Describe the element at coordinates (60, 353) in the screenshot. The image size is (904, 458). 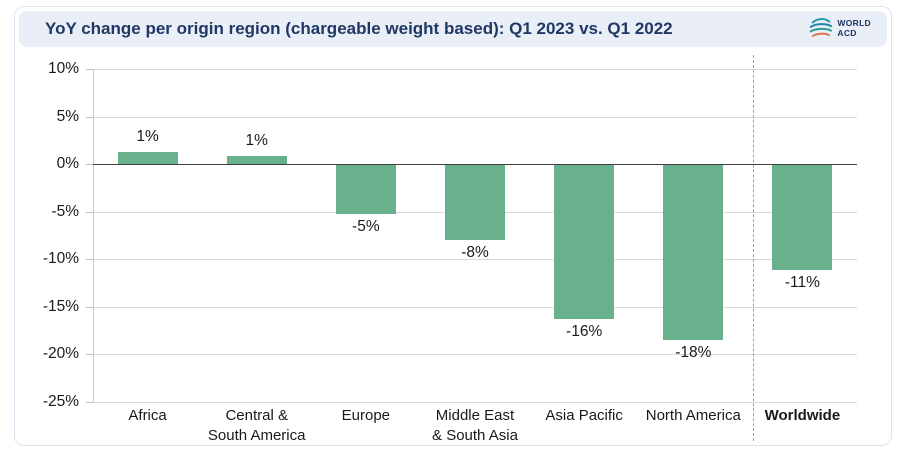
I see `y-axis-tick-label: -20%` at that location.